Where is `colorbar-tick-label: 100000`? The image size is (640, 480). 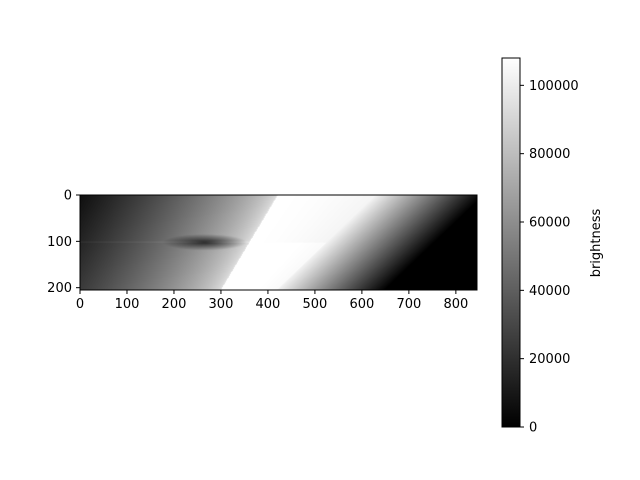
colorbar-tick-label: 100000 is located at coordinates (554, 86).